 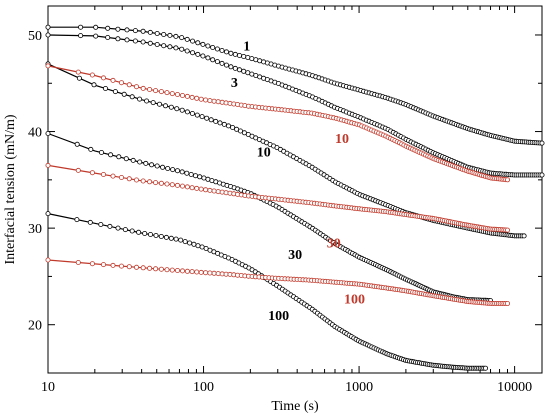 I want to click on x-axis-title: Time (s), so click(x=295, y=406).